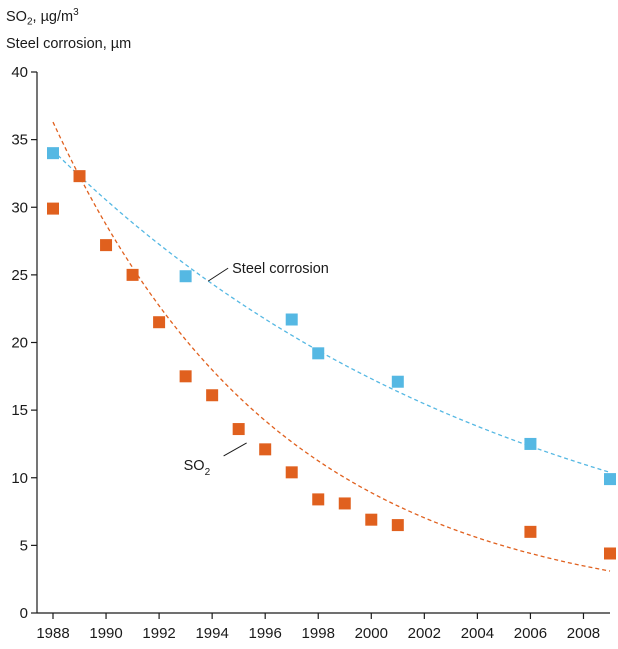 This screenshot has height=649, width=618. Describe the element at coordinates (265, 633) in the screenshot. I see `x-tick-label: 1996` at that location.